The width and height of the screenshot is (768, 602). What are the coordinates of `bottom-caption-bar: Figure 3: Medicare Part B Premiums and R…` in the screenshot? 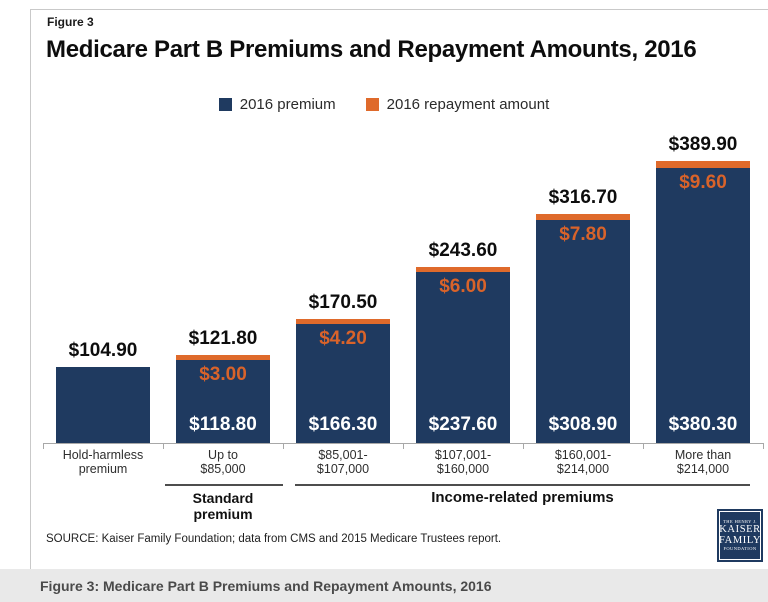 It's located at (384, 585).